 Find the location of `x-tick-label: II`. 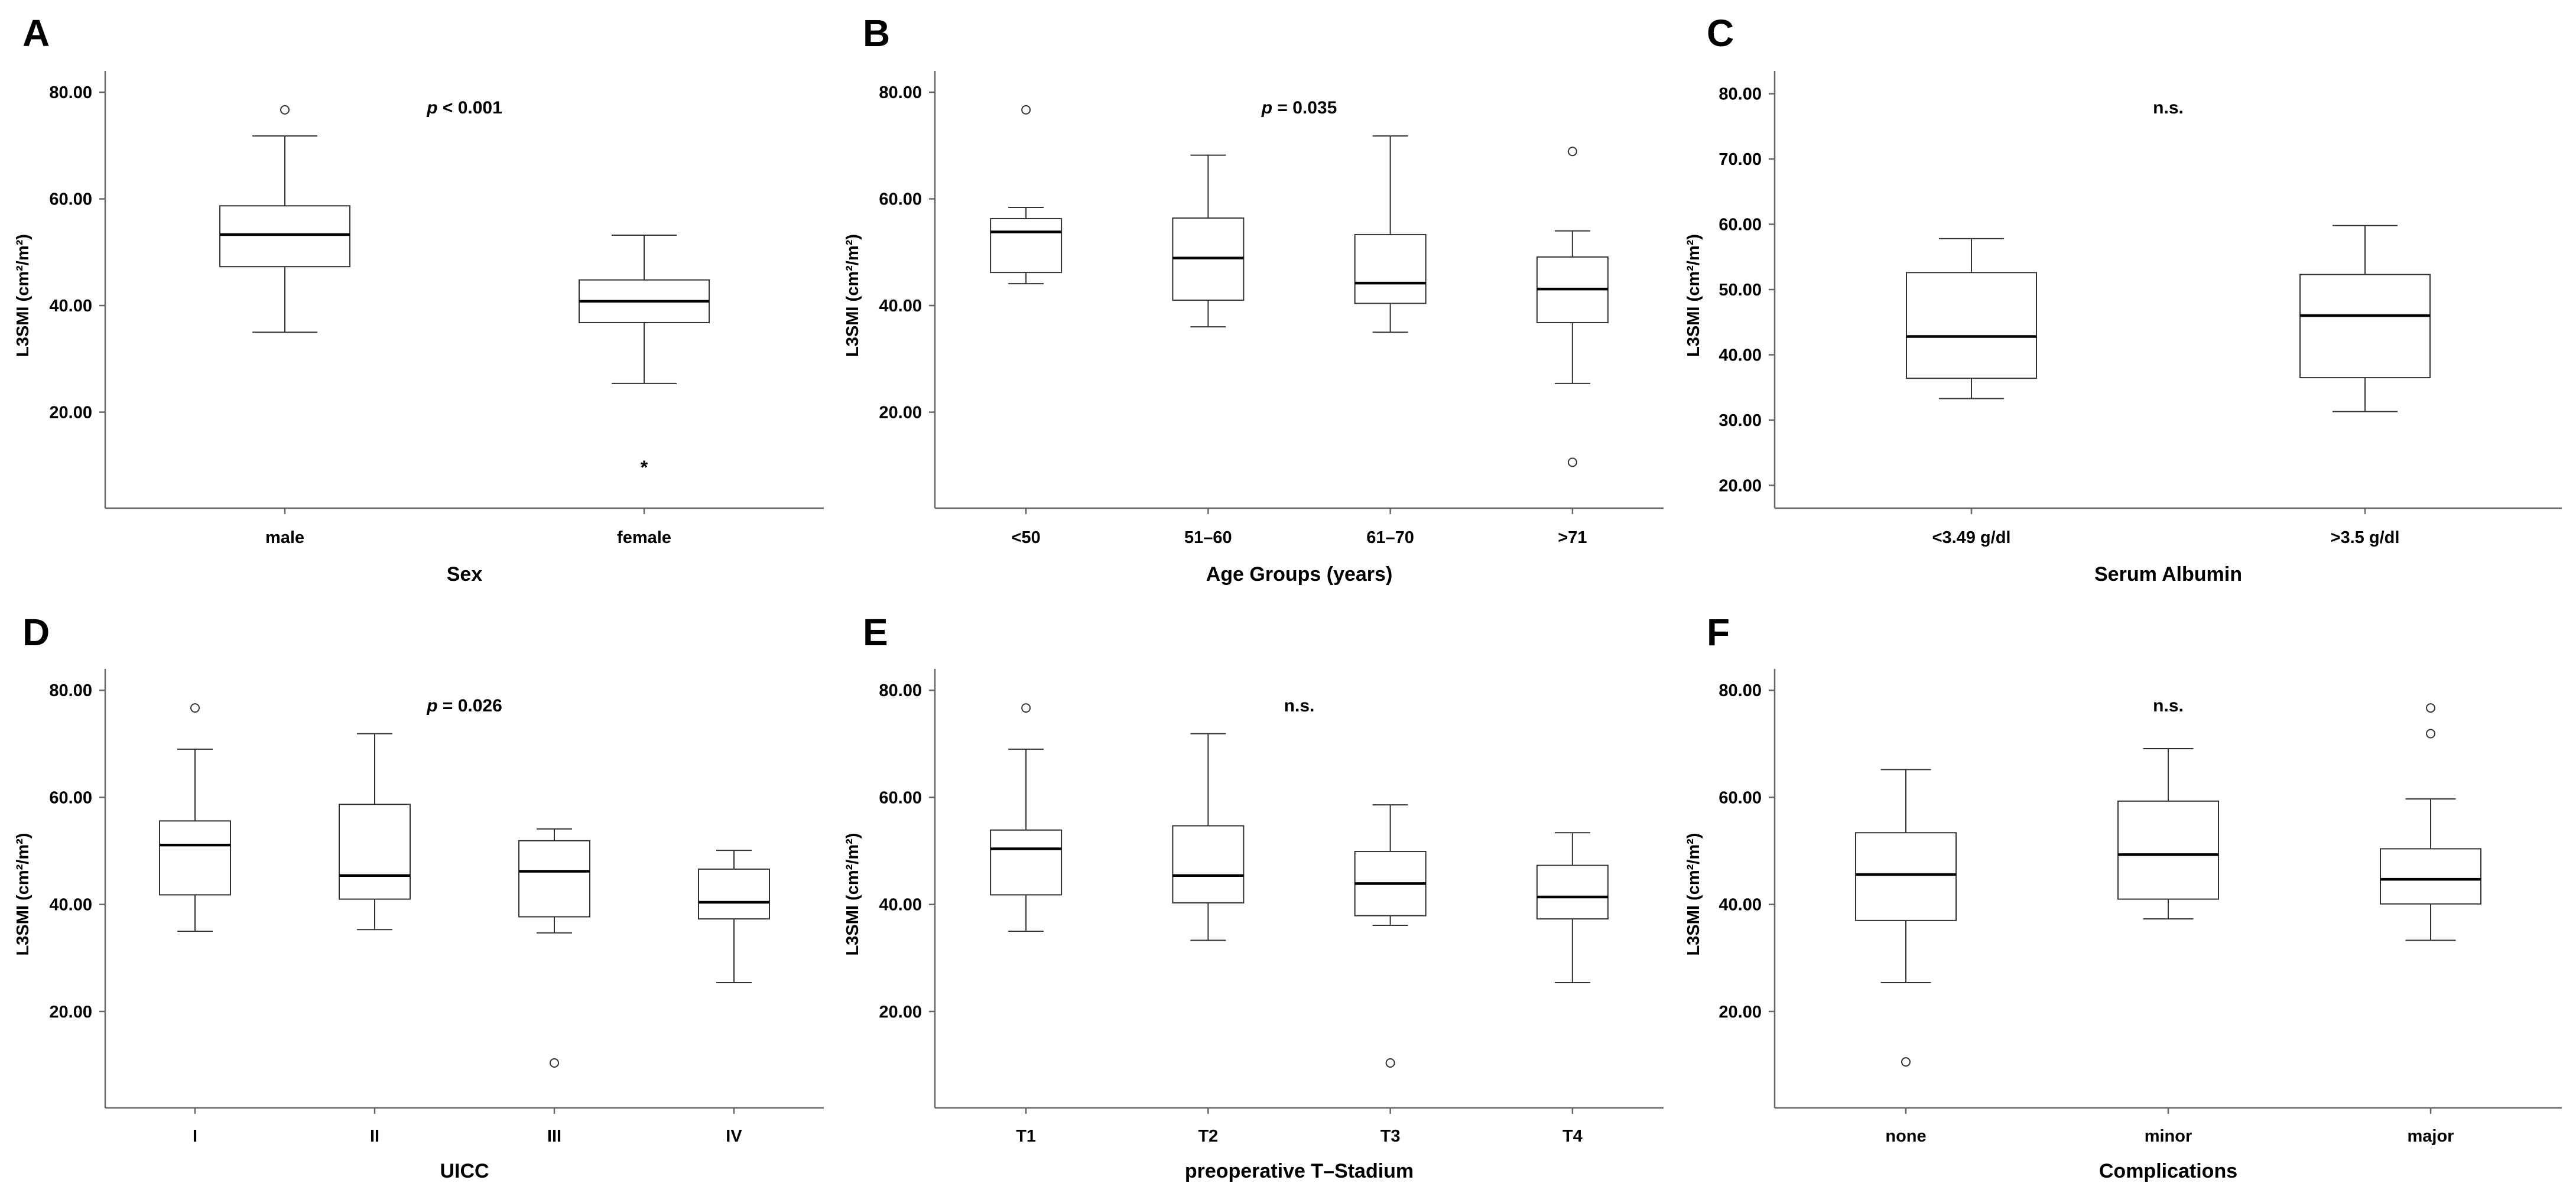

x-tick-label: II is located at coordinates (374, 1136).